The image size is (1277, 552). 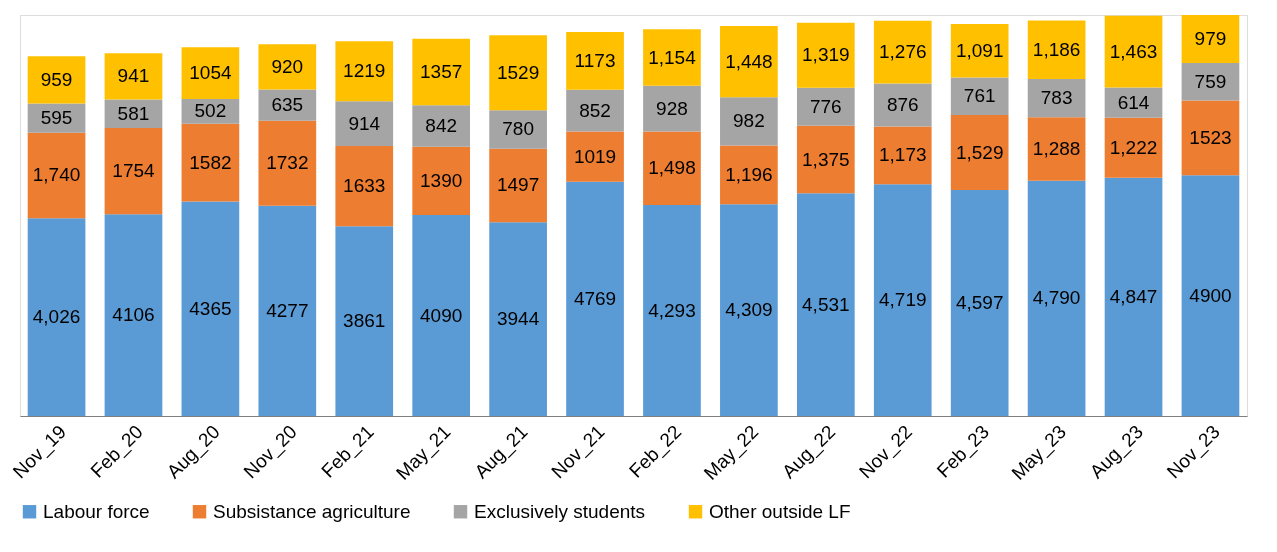 I want to click on data-label: 4365, so click(x=210, y=308).